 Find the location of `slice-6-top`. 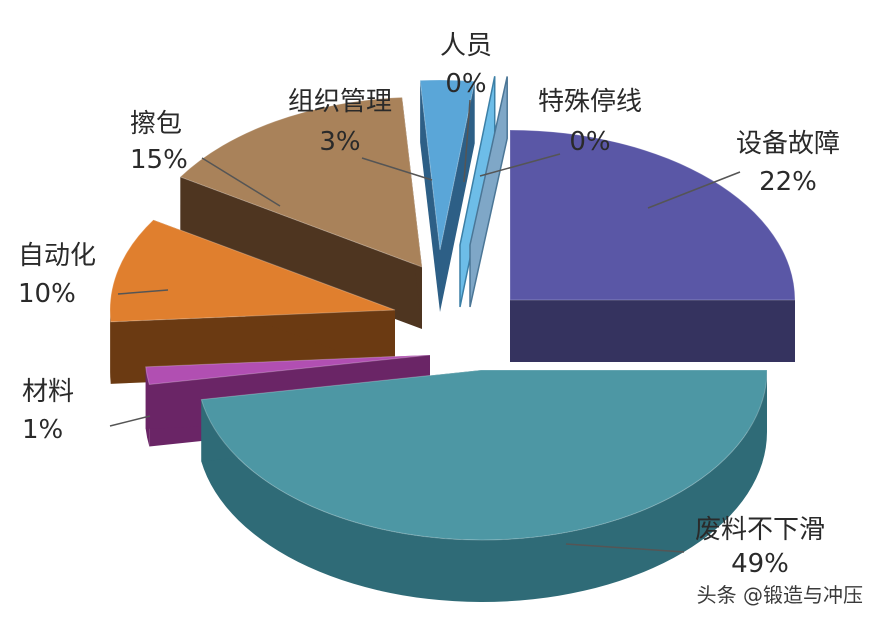

slice-6-top is located at coordinates (447, 165).